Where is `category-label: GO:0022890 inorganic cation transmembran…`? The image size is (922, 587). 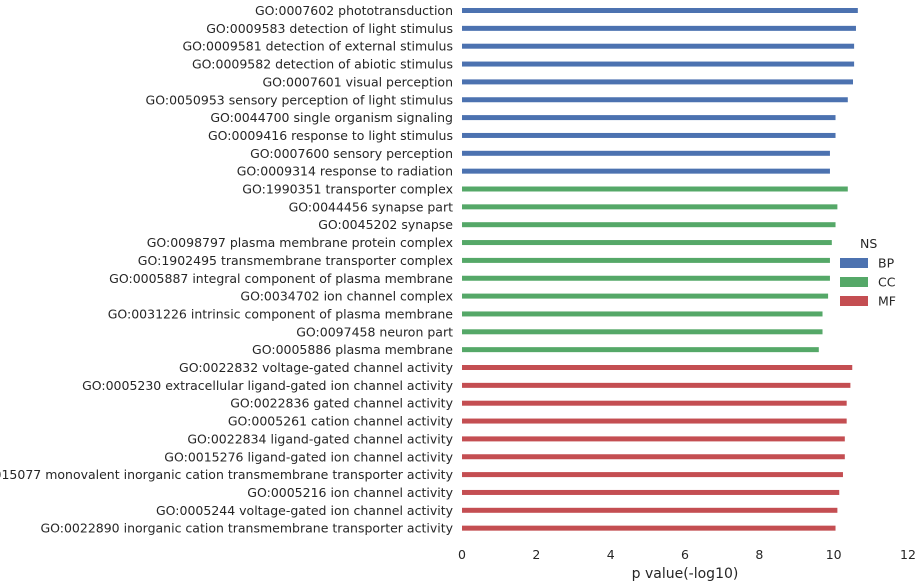 category-label: GO:0022890 inorganic cation transmembran… is located at coordinates (246, 528).